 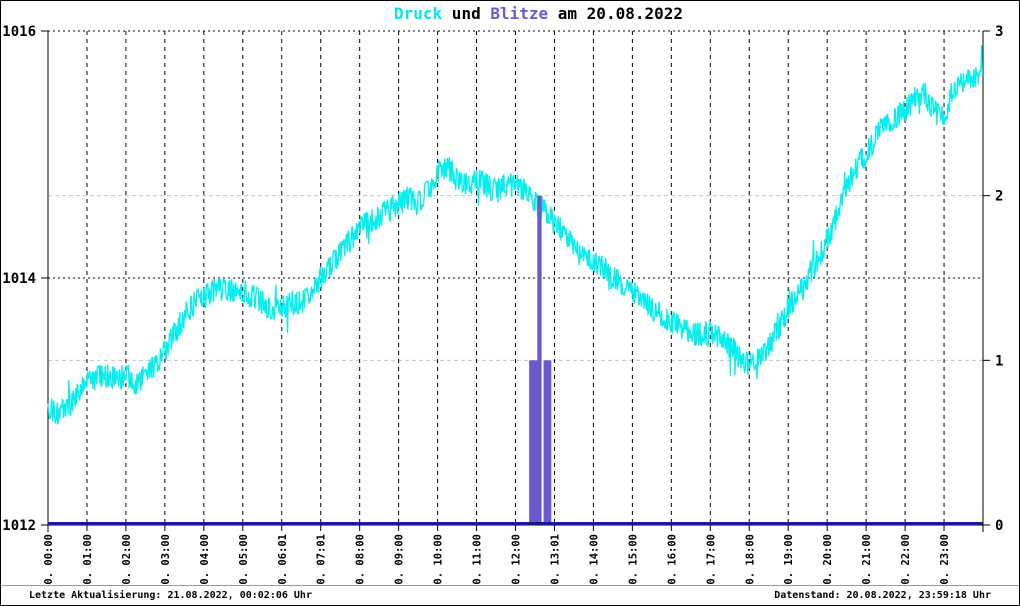 What do you see at coordinates (127, 560) in the screenshot?
I see `x-tick-label: 20. 02:00` at bounding box center [127, 560].